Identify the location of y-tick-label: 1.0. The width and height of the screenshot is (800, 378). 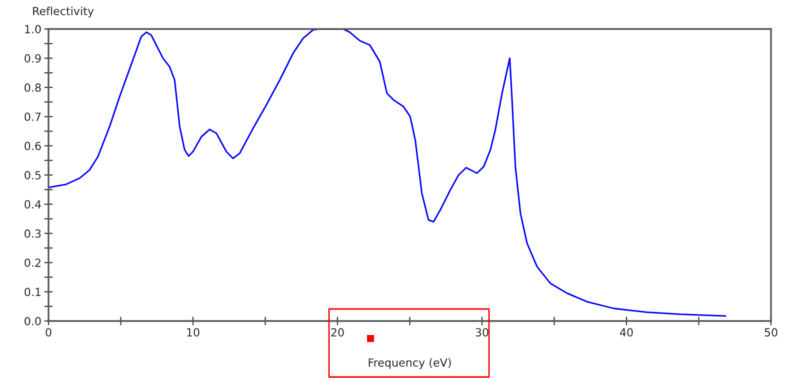
(33, 29).